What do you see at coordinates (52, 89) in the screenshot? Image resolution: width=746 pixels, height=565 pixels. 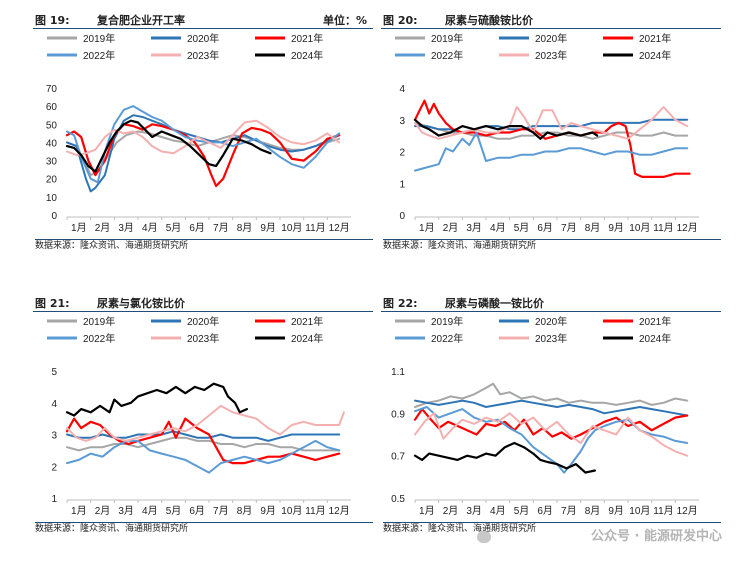 I see `y-tick-label: 70` at bounding box center [52, 89].